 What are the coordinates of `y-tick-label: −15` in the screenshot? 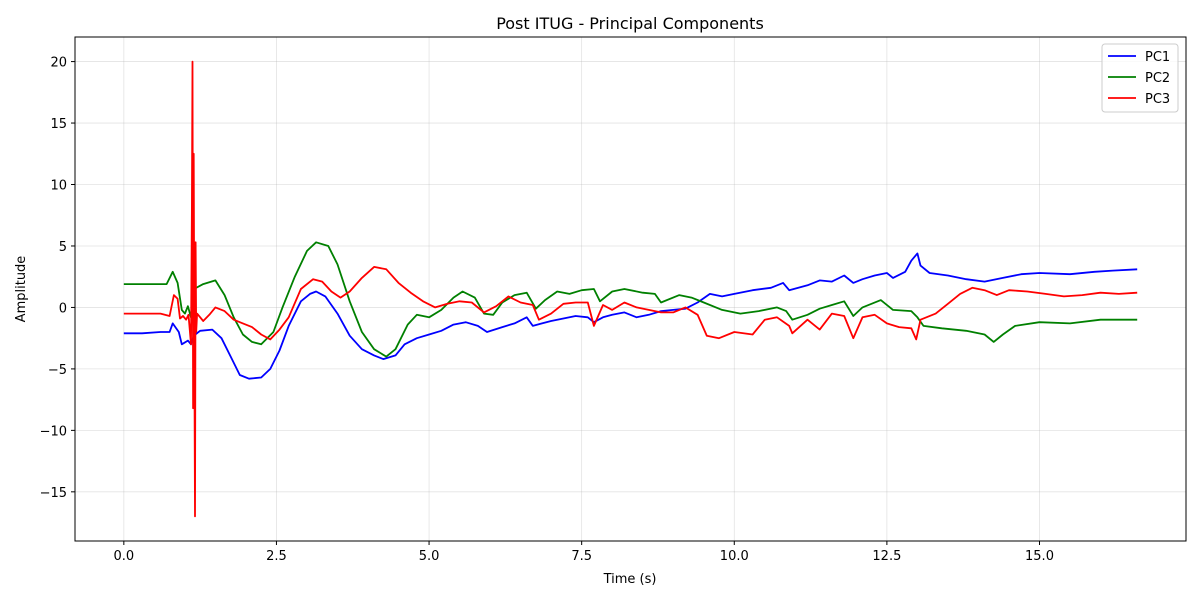 It's located at (53, 493).